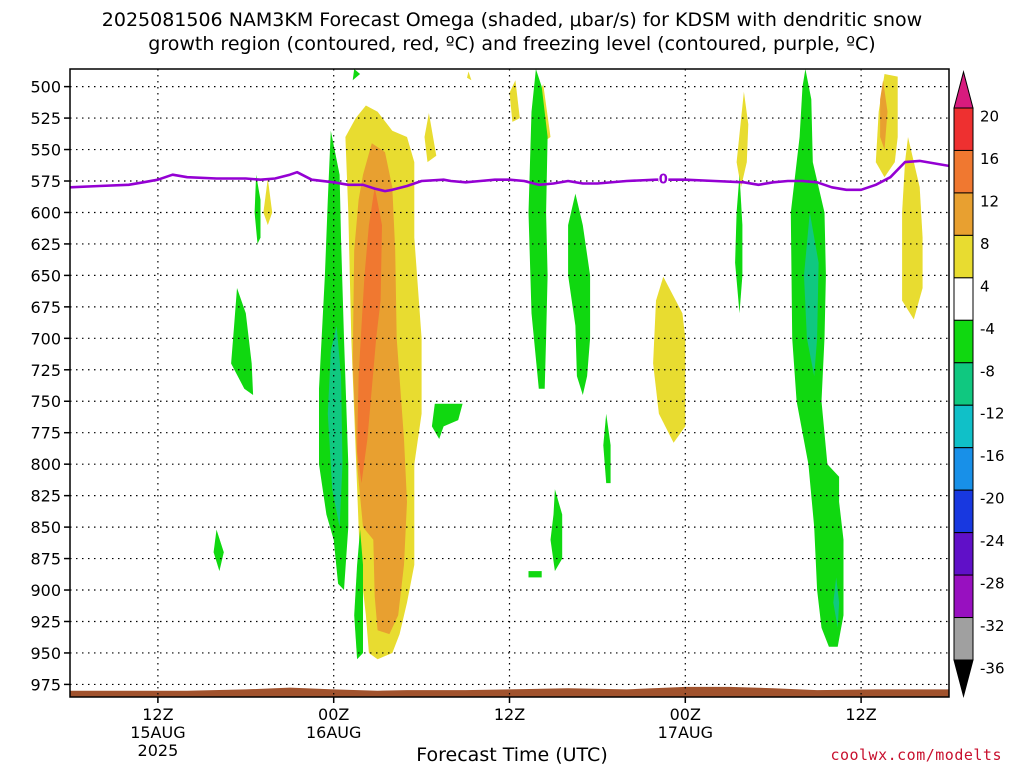 Image resolution: width=1024 pixels, height=768 pixels. Describe the element at coordinates (45, 527) in the screenshot. I see `y-tick-label-850: 850` at that location.